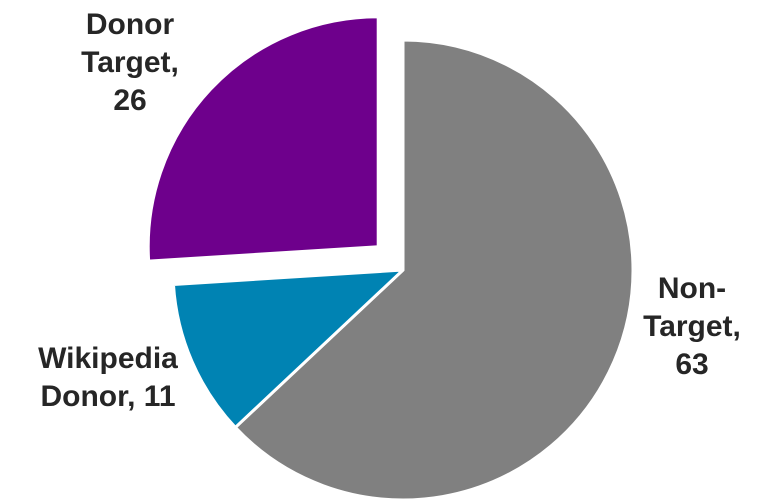 The image size is (765, 500). What do you see at coordinates (130, 24) in the screenshot?
I see `label-donor-target-line-1: Donor` at bounding box center [130, 24].